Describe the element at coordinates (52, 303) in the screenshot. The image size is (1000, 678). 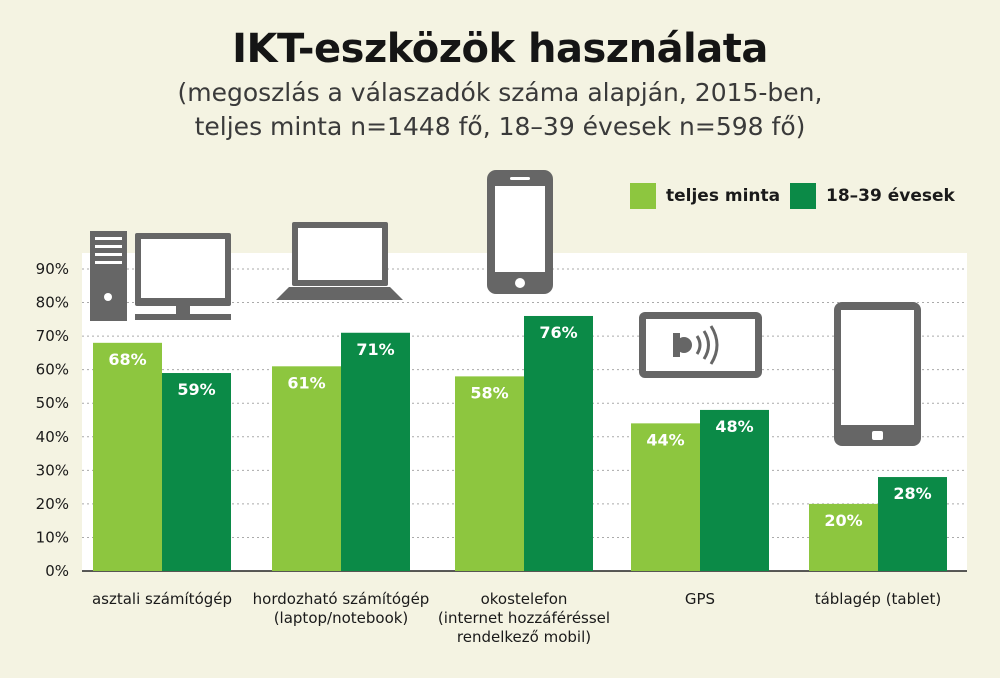
I see `y-tick-label: 80%` at that location.